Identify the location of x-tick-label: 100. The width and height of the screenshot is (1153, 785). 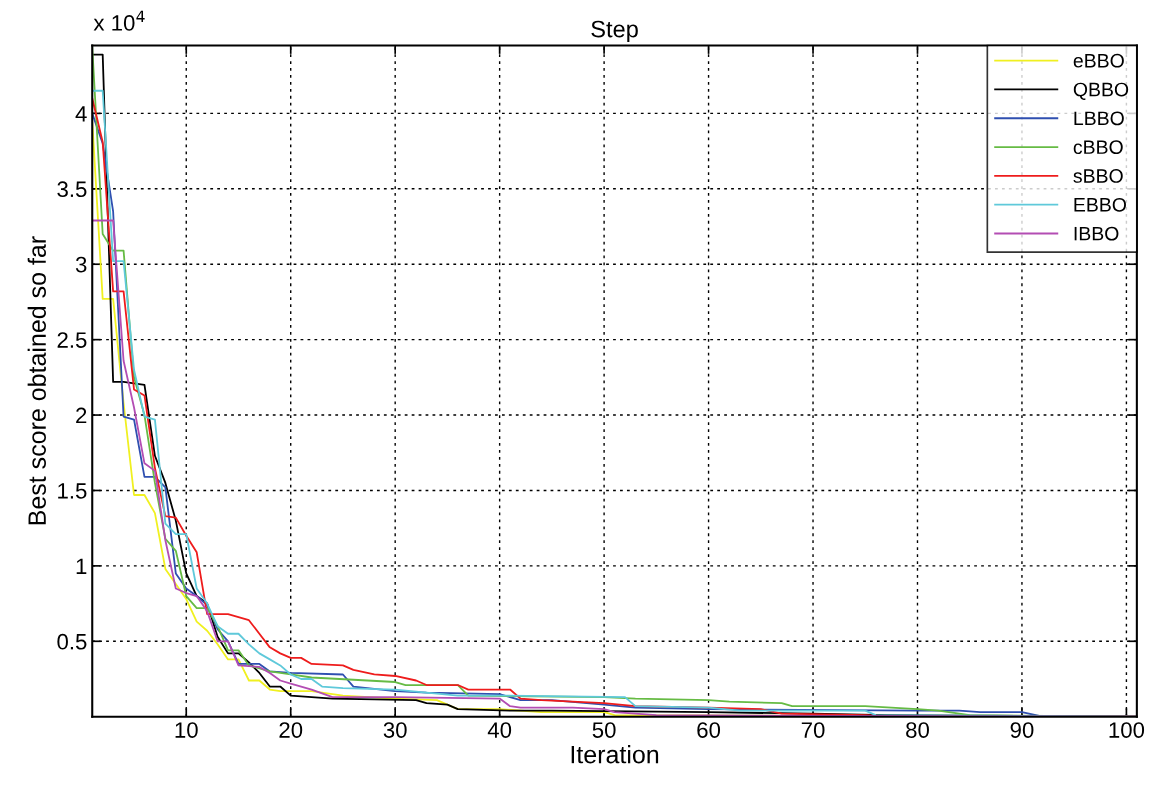
(1127, 730).